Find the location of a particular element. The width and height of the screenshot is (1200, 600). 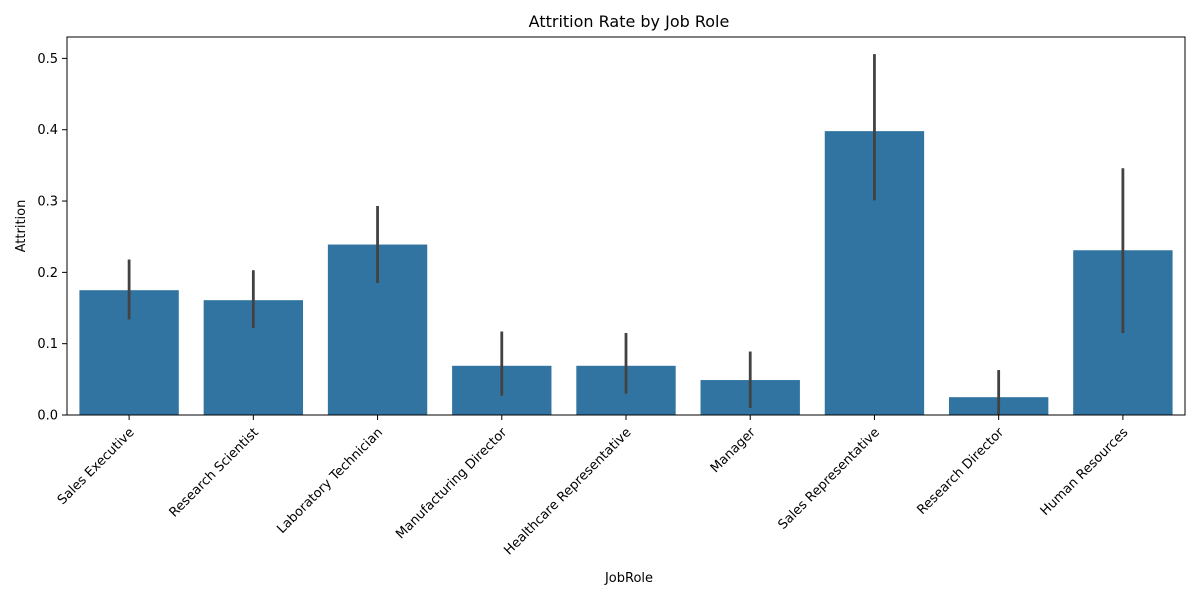

x-tick-label-5: Manager is located at coordinates (733, 450).